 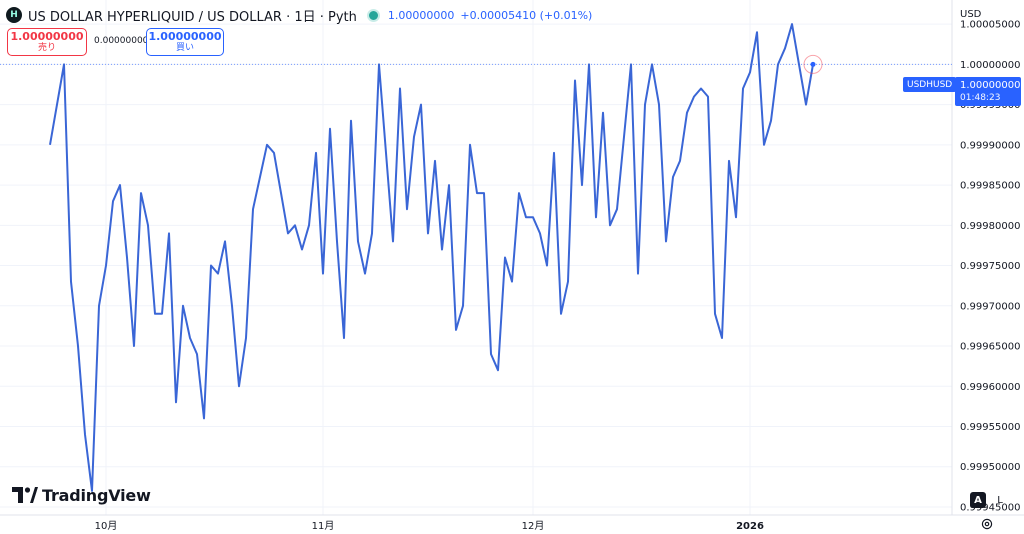 I want to click on tradingview-logo-icon, so click(x=25, y=495).